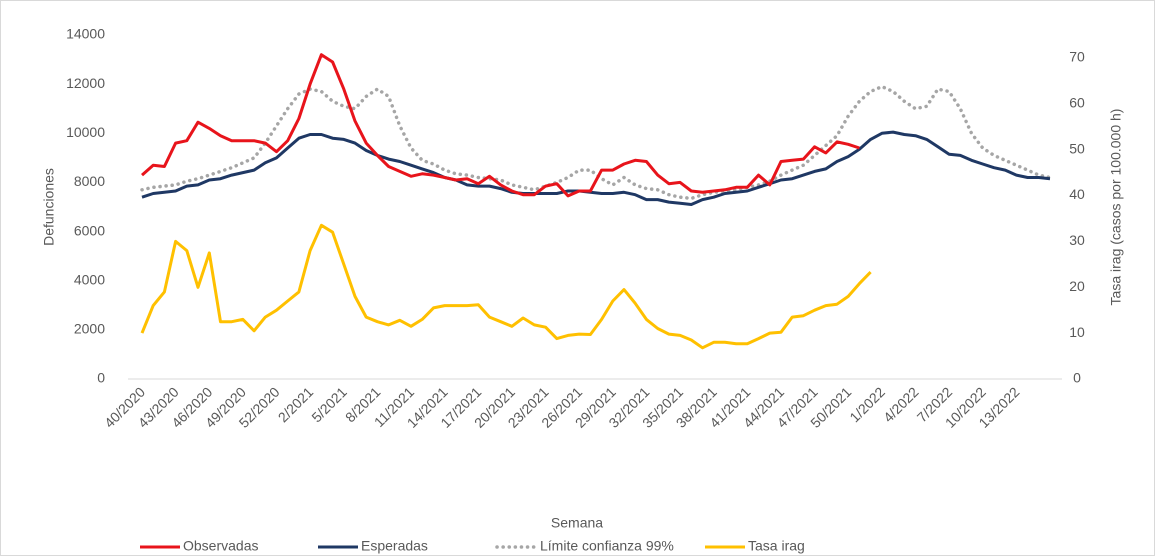 This screenshot has height=556, width=1155. Describe the element at coordinates (220, 546) in the screenshot. I see `legend-label: Observadas` at that location.